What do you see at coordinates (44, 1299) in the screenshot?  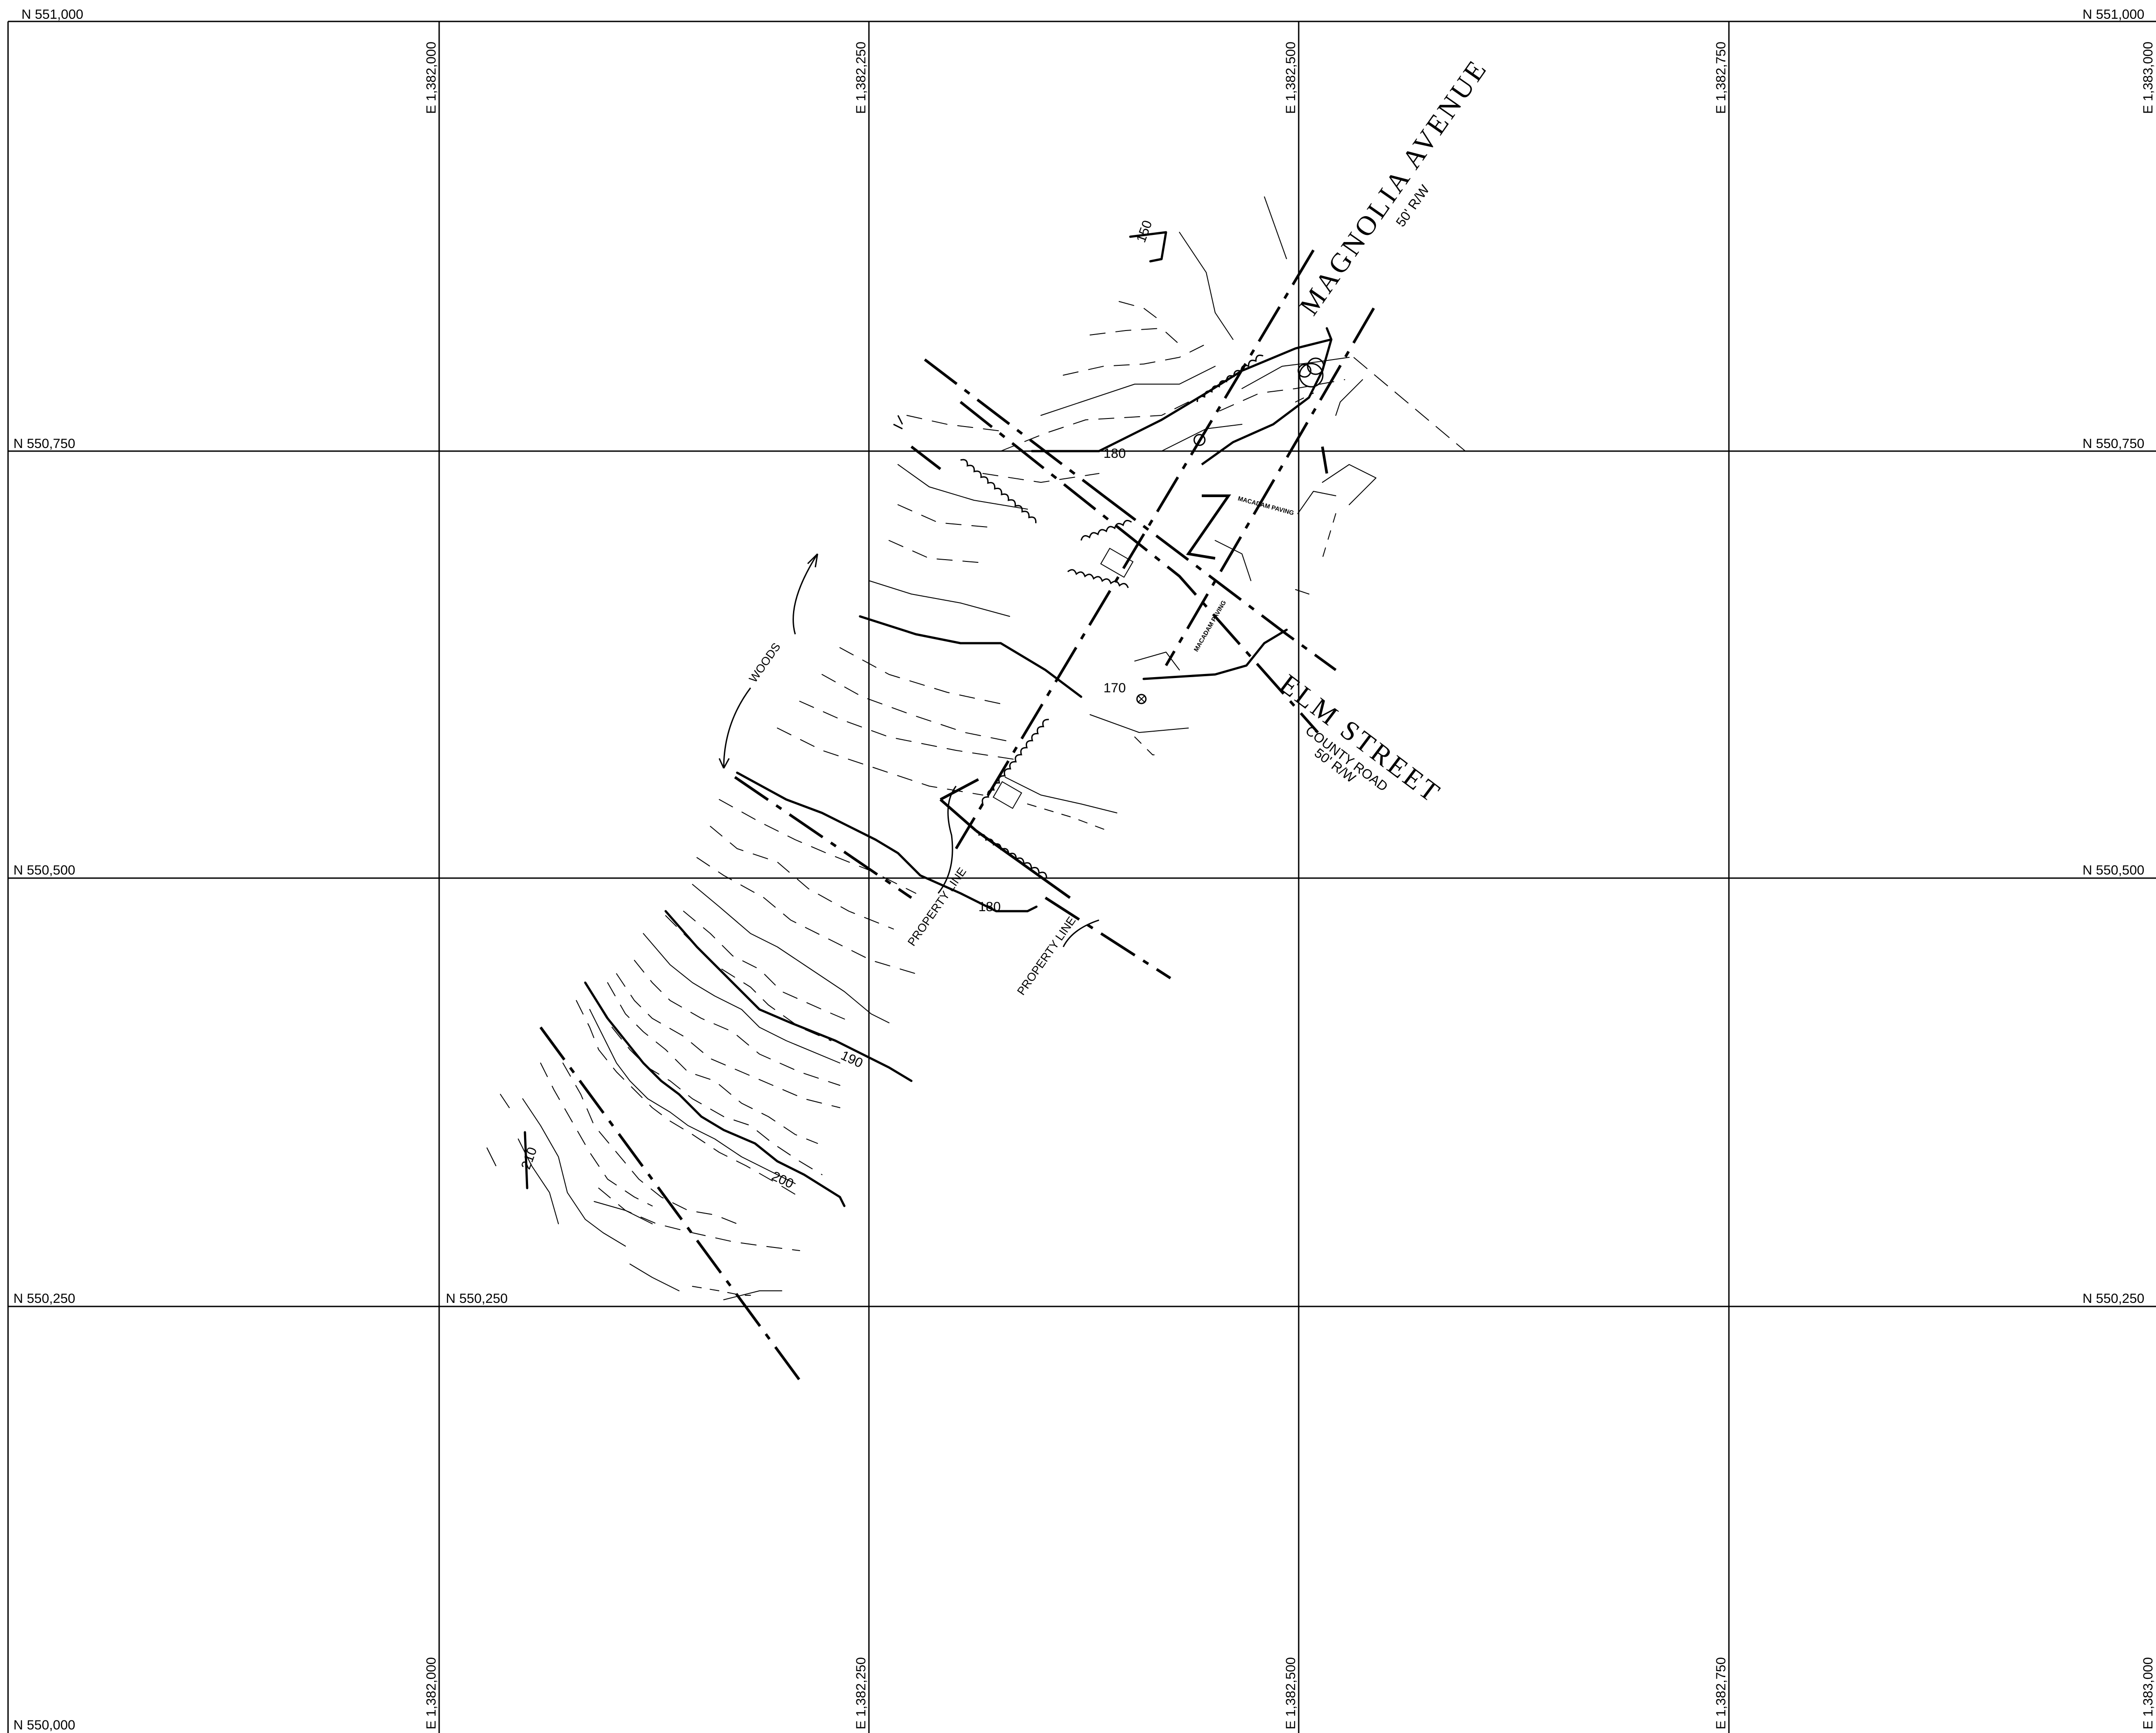 I see `northing-label-550250: N 550,250` at bounding box center [44, 1299].